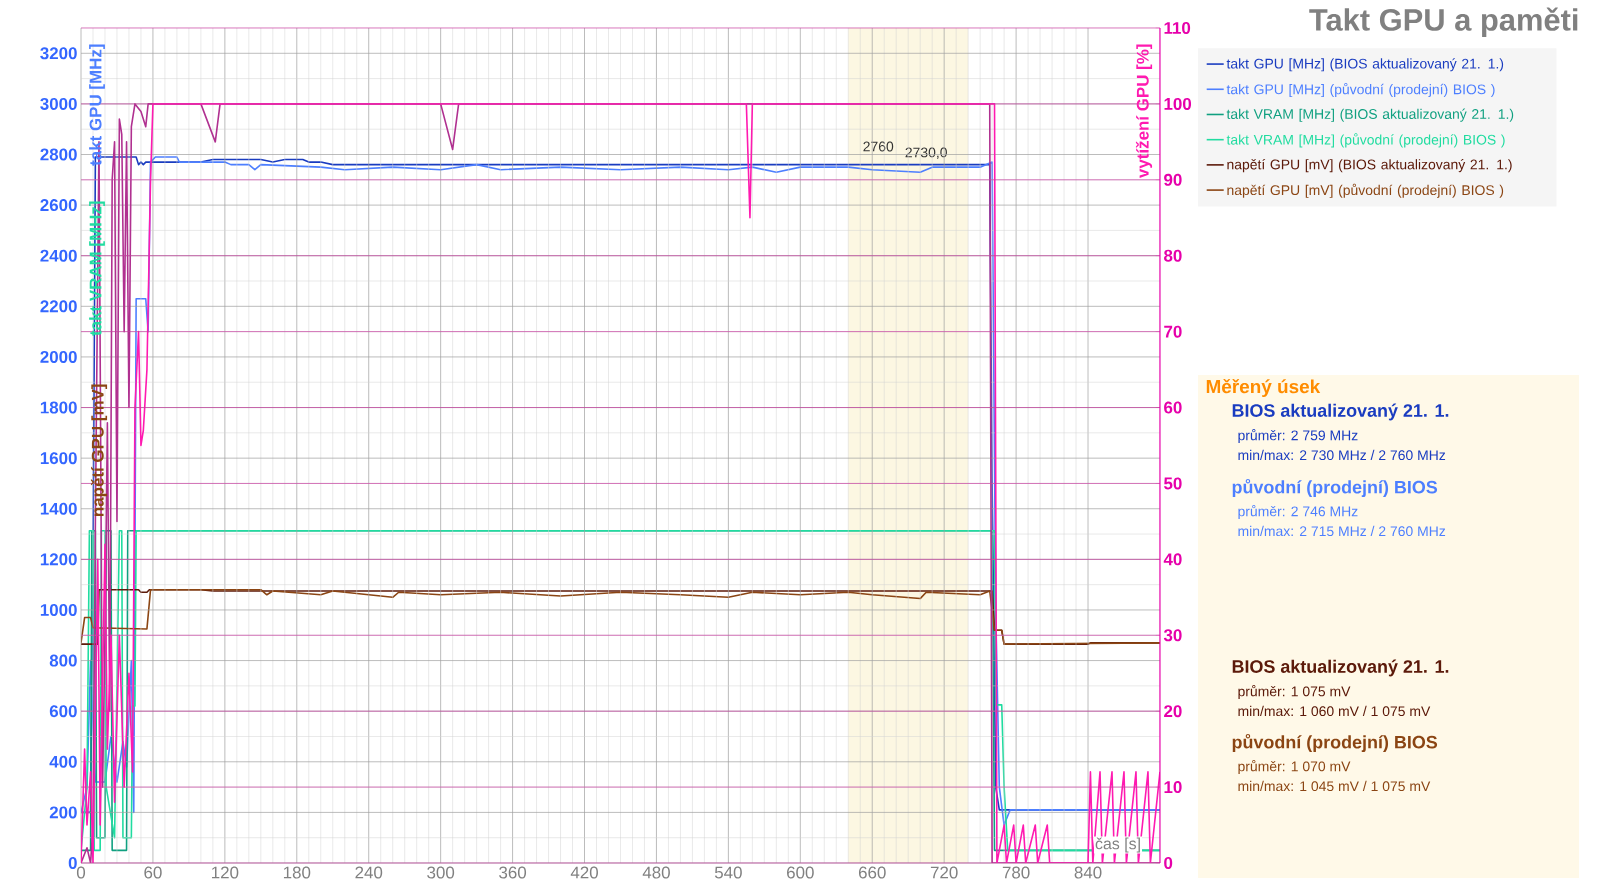 This screenshot has height=896, width=1599. Describe the element at coordinates (58, 559) in the screenshot. I see `y-tick-label: 1200` at that location.